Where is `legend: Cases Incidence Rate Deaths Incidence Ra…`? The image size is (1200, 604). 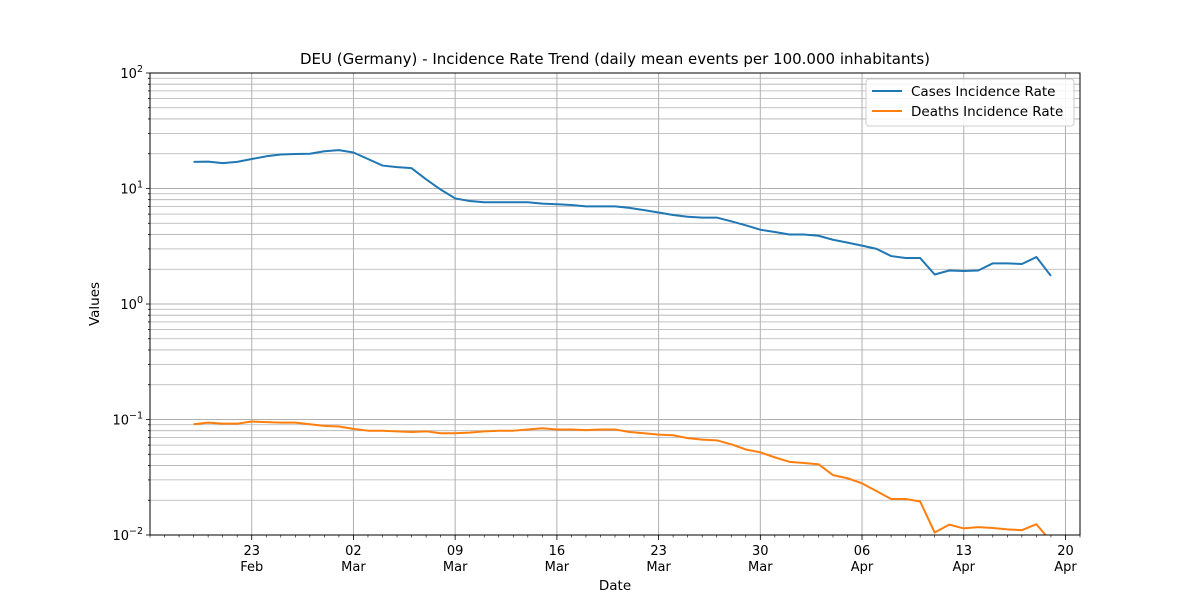
legend: Cases Incidence Rate Deaths Incidence Ra… is located at coordinates (970, 102).